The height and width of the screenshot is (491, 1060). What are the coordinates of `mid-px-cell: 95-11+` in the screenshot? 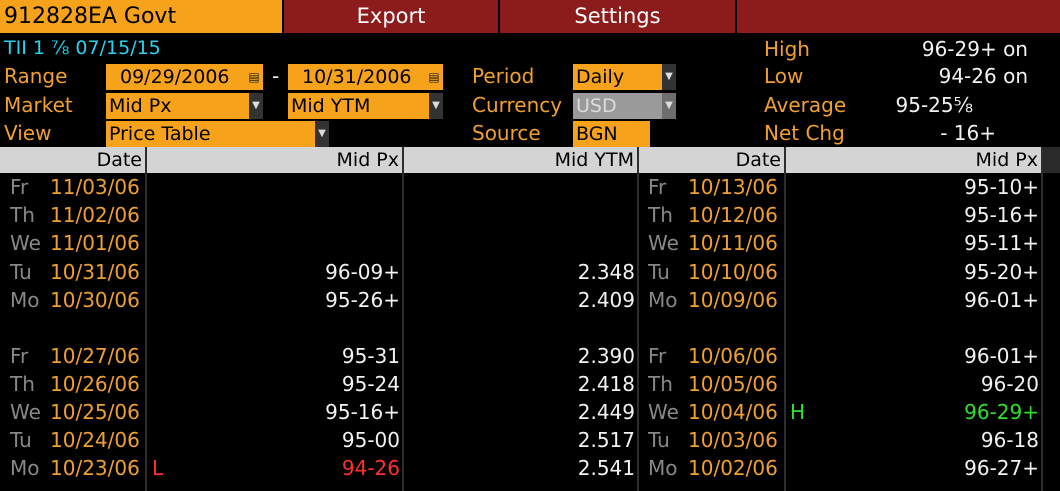 It's located at (1001, 243).